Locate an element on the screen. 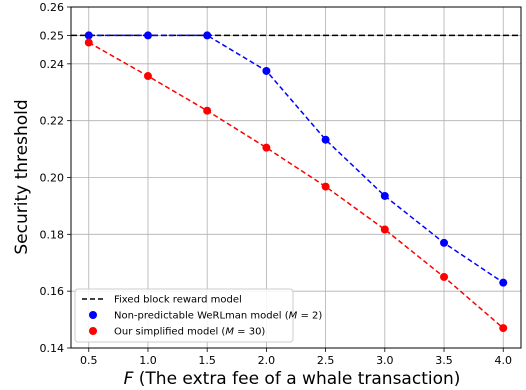 The height and width of the screenshot is (390, 526). x-tick-label-1: 1.0 is located at coordinates (148, 360).